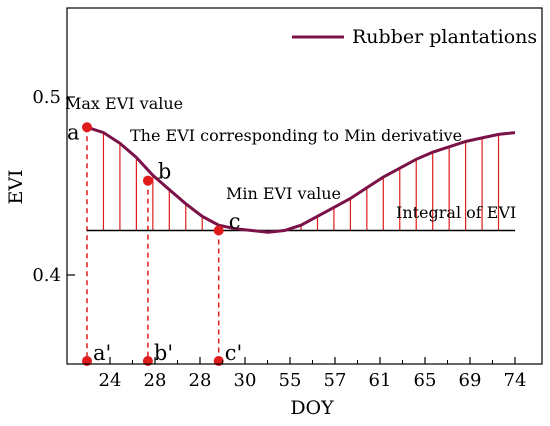 This screenshot has width=550, height=426. Describe the element at coordinates (124, 103) in the screenshot. I see `annotation-max-evi: Max EVI value` at that location.